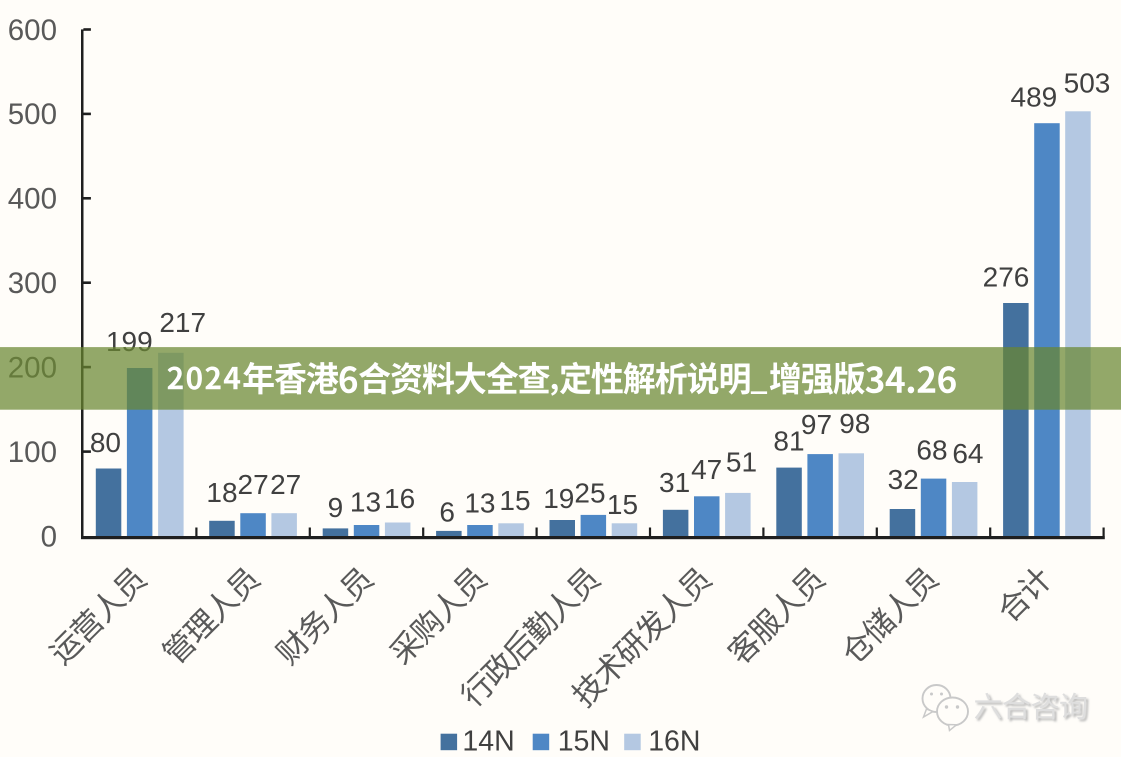  What do you see at coordinates (1006, 277) in the screenshot?
I see `svg-text: 276` at bounding box center [1006, 277].